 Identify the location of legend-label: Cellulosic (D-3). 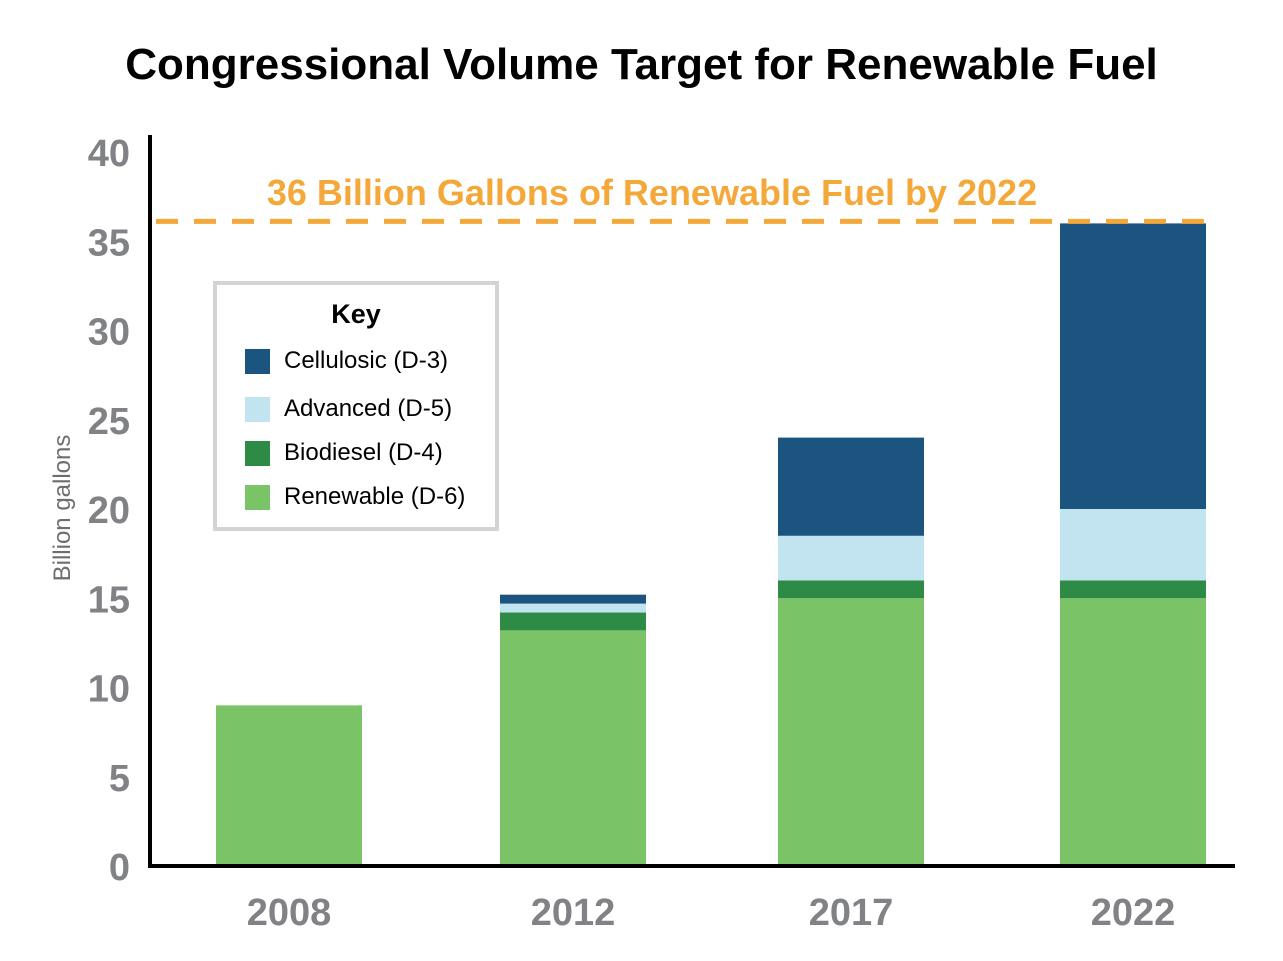
(366, 360).